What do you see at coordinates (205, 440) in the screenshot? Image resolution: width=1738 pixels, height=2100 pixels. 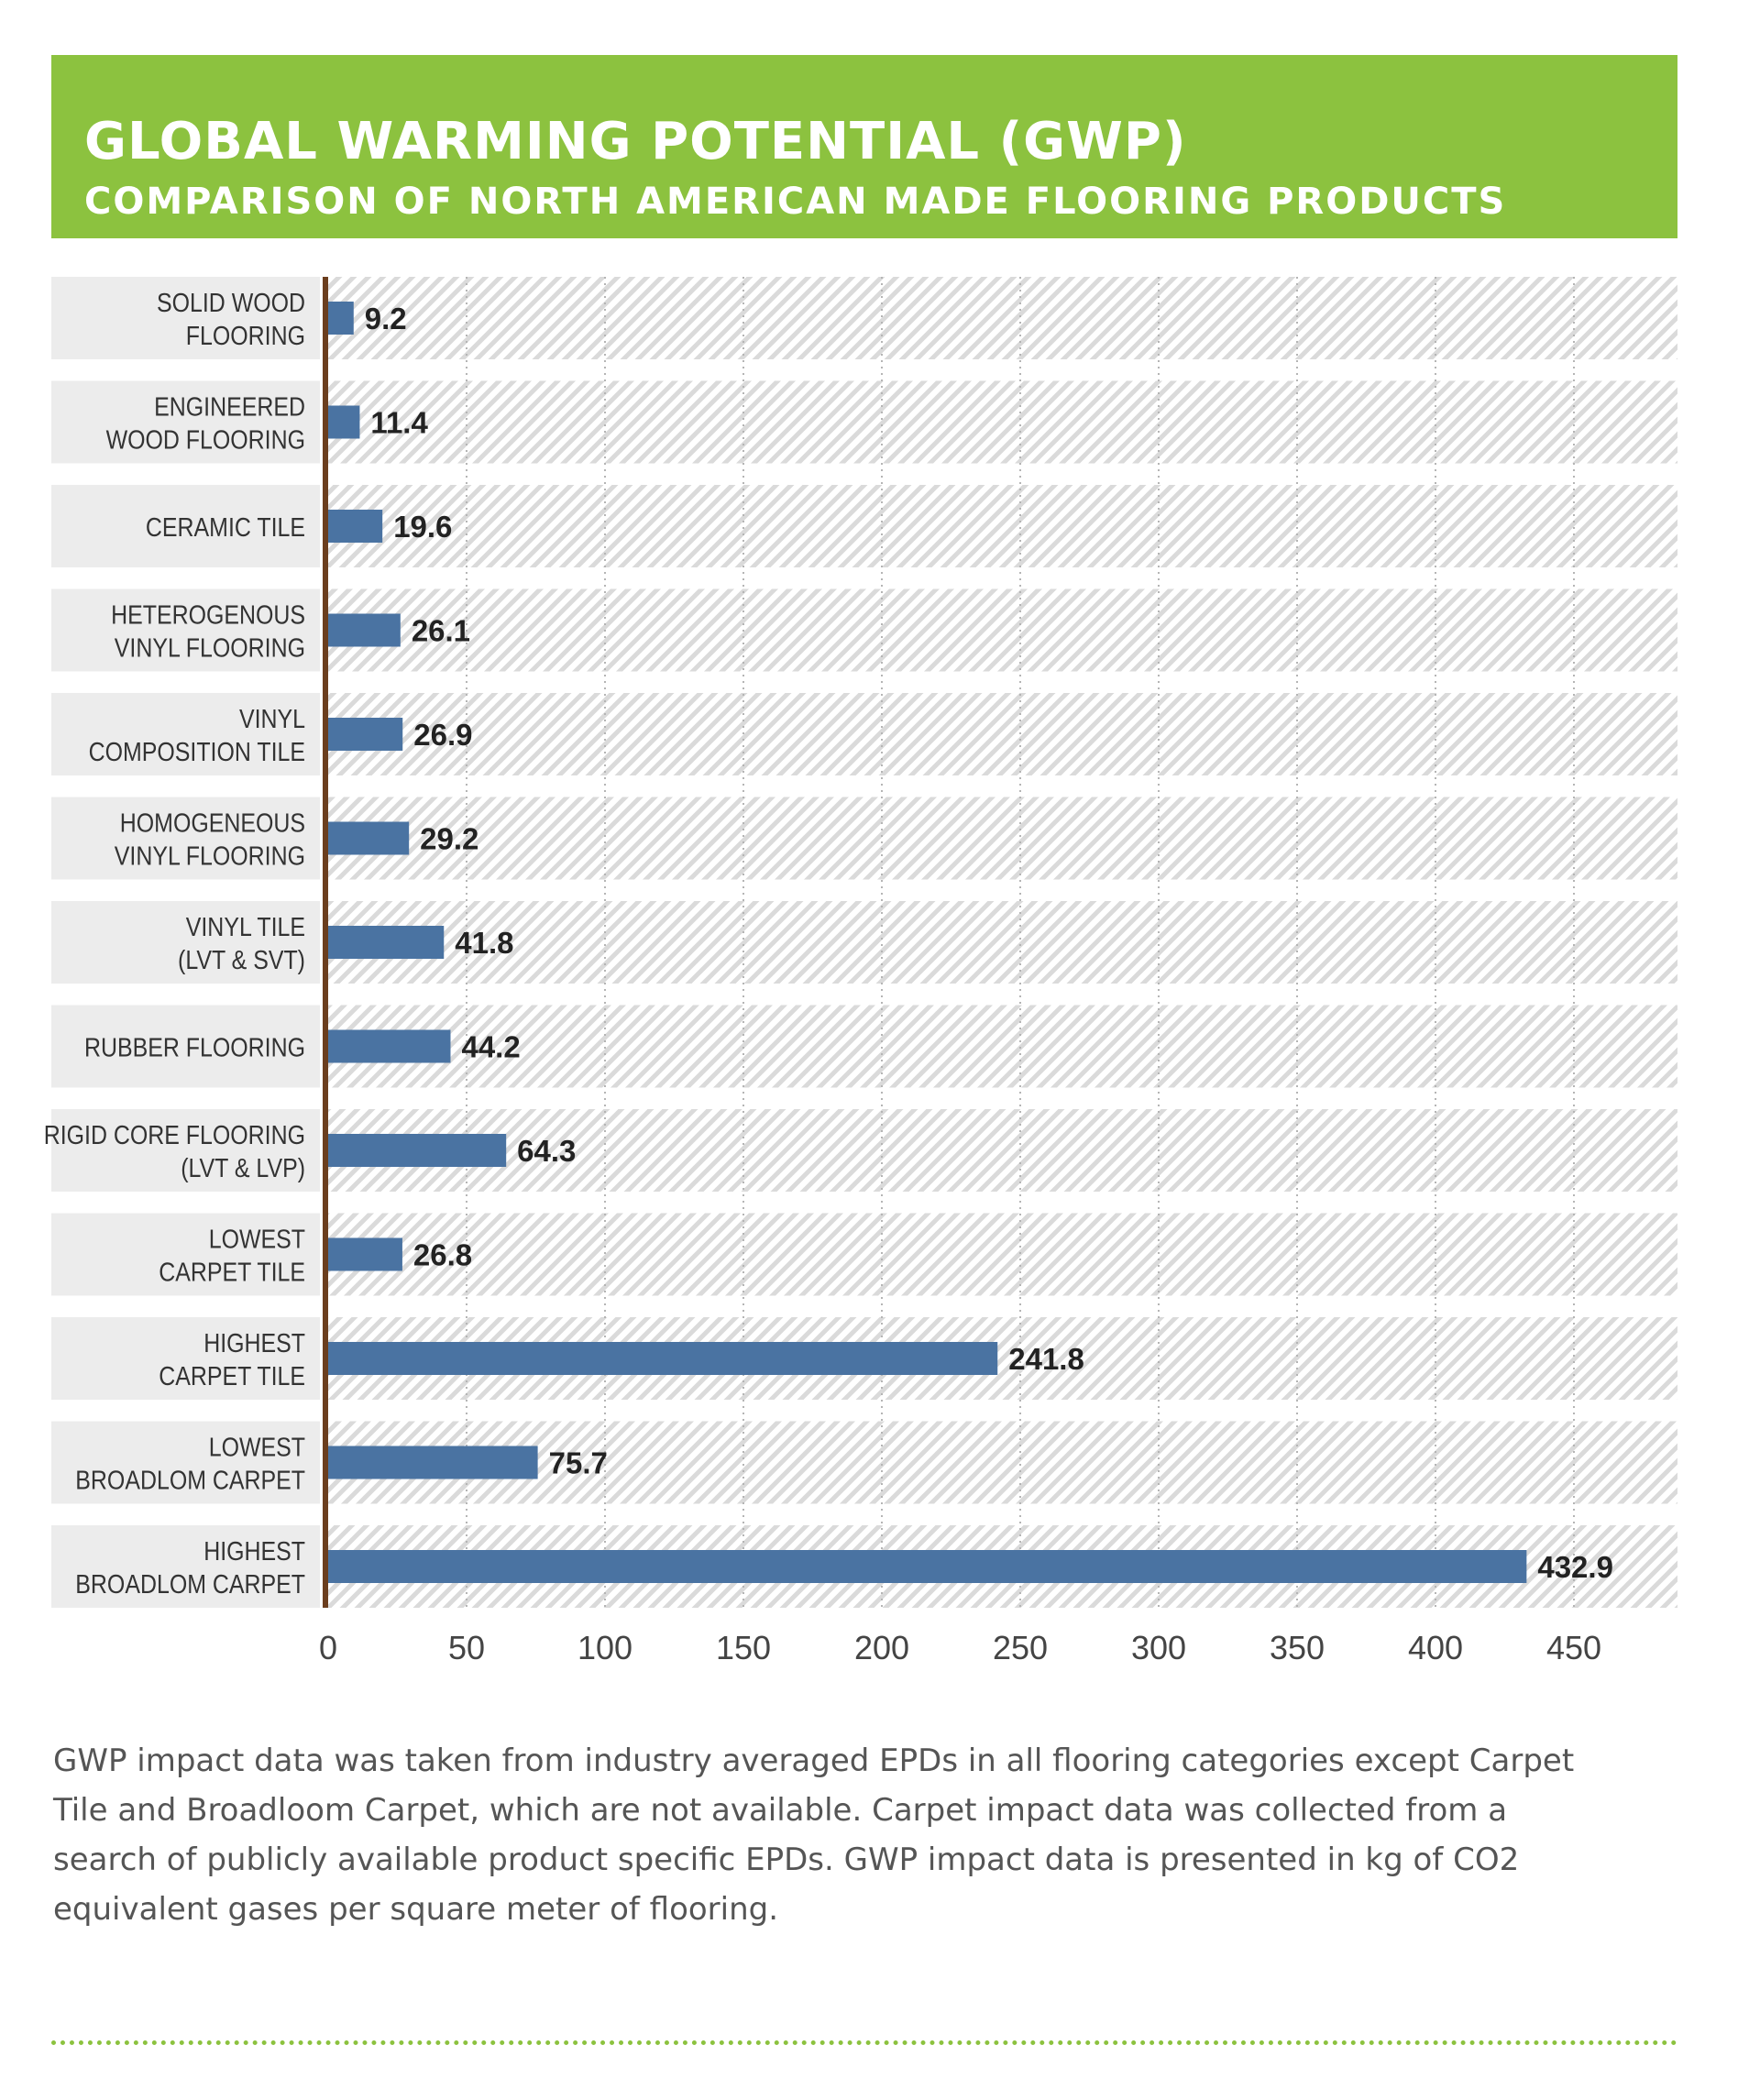 I see `category-label: WOOD FLOORING` at bounding box center [205, 440].